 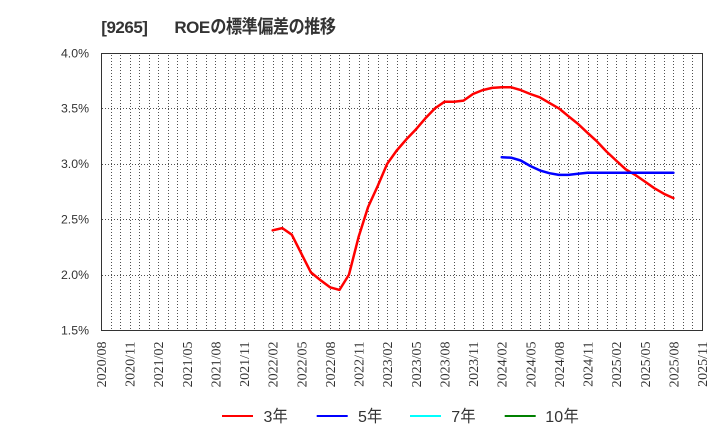 What do you see at coordinates (124, 27) in the screenshot?
I see `svg-text: [9265]` at bounding box center [124, 27].